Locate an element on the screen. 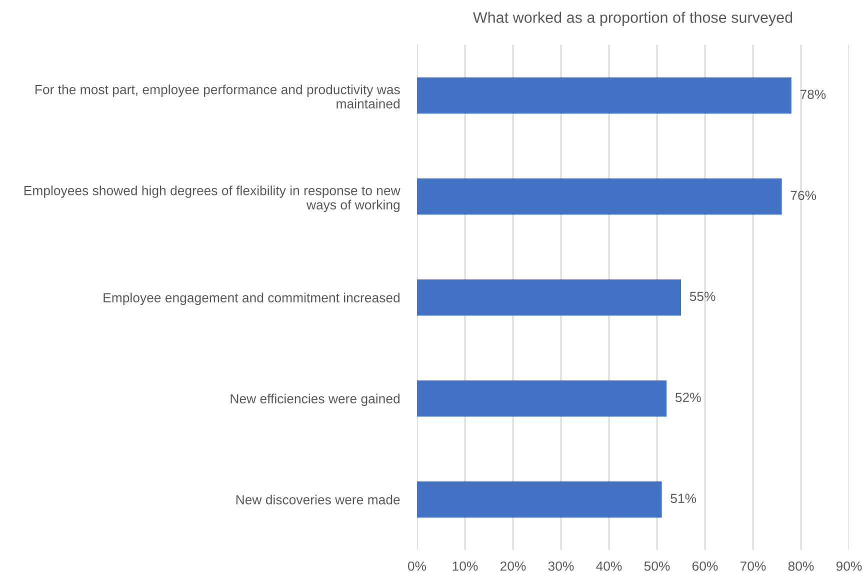 Image resolution: width=863 pixels, height=572 pixels. y-tick-label: Employees showed high degrees of flexibility in response to new ways of working is located at coordinates (212, 199).